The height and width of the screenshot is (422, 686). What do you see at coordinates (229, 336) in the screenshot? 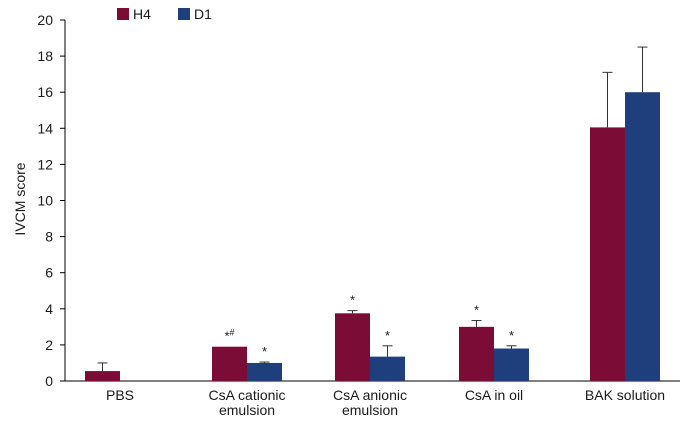
I see `significance-marker-h4-1: *#` at bounding box center [229, 336].